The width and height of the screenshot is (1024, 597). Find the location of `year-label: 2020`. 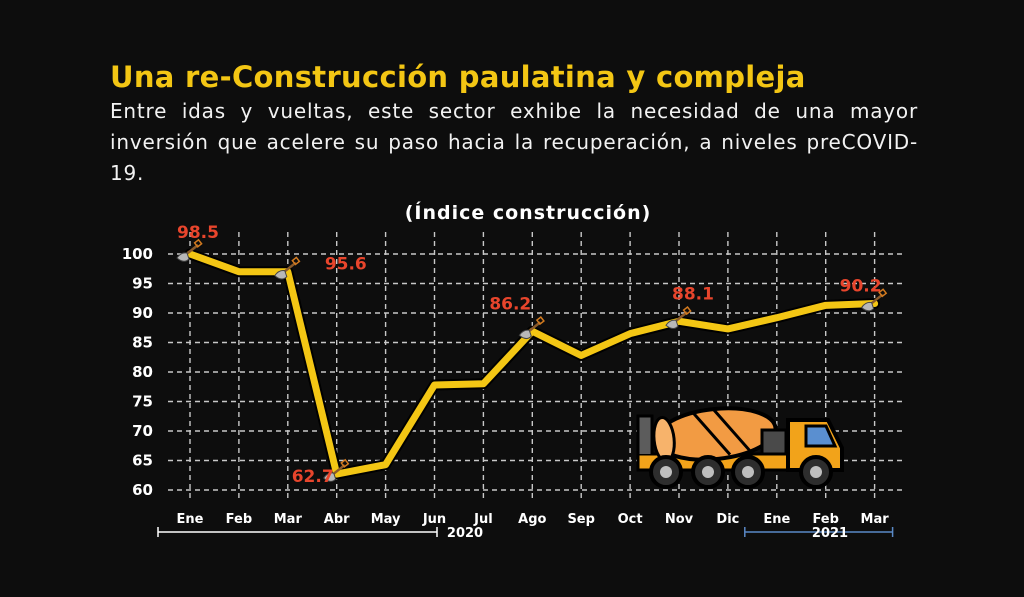

year-label: 2020 is located at coordinates (465, 533).